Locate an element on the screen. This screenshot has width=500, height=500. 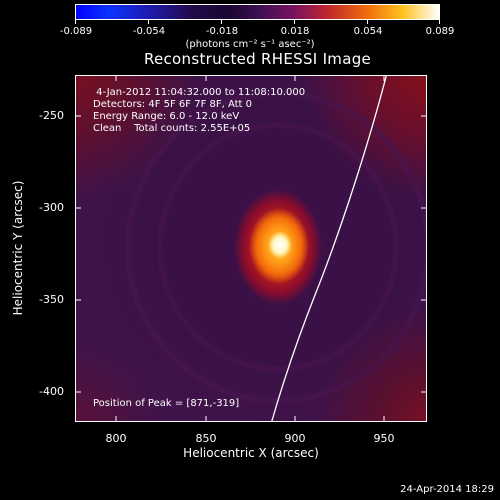
y-tick-label: -350 is located at coordinates (51, 299).